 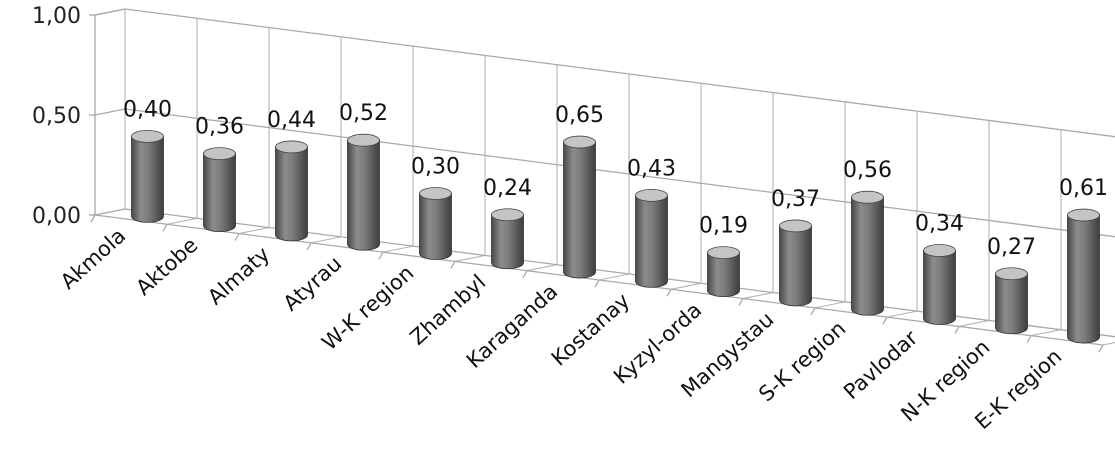 I want to click on value-label: 0,43, so click(x=651, y=168).